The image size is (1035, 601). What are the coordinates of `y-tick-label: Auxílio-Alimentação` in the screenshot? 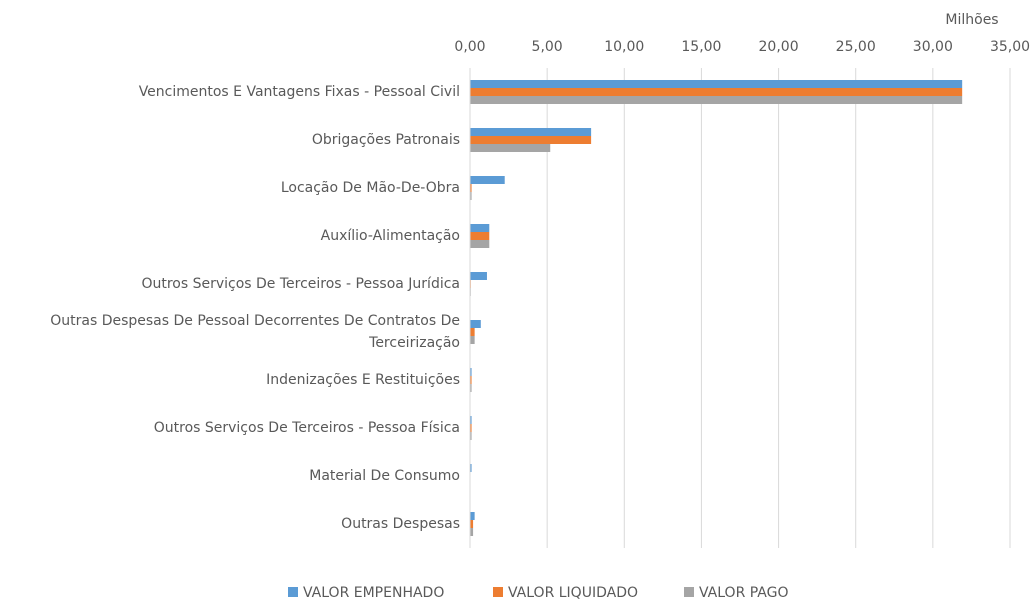 It's located at (390, 236).